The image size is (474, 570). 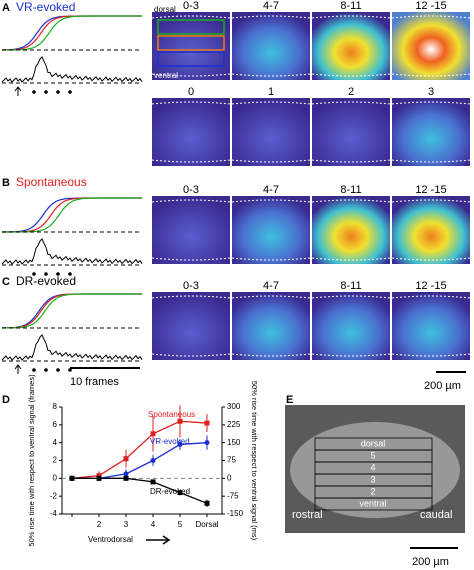 I want to click on region-label: 5, so click(x=372, y=455).